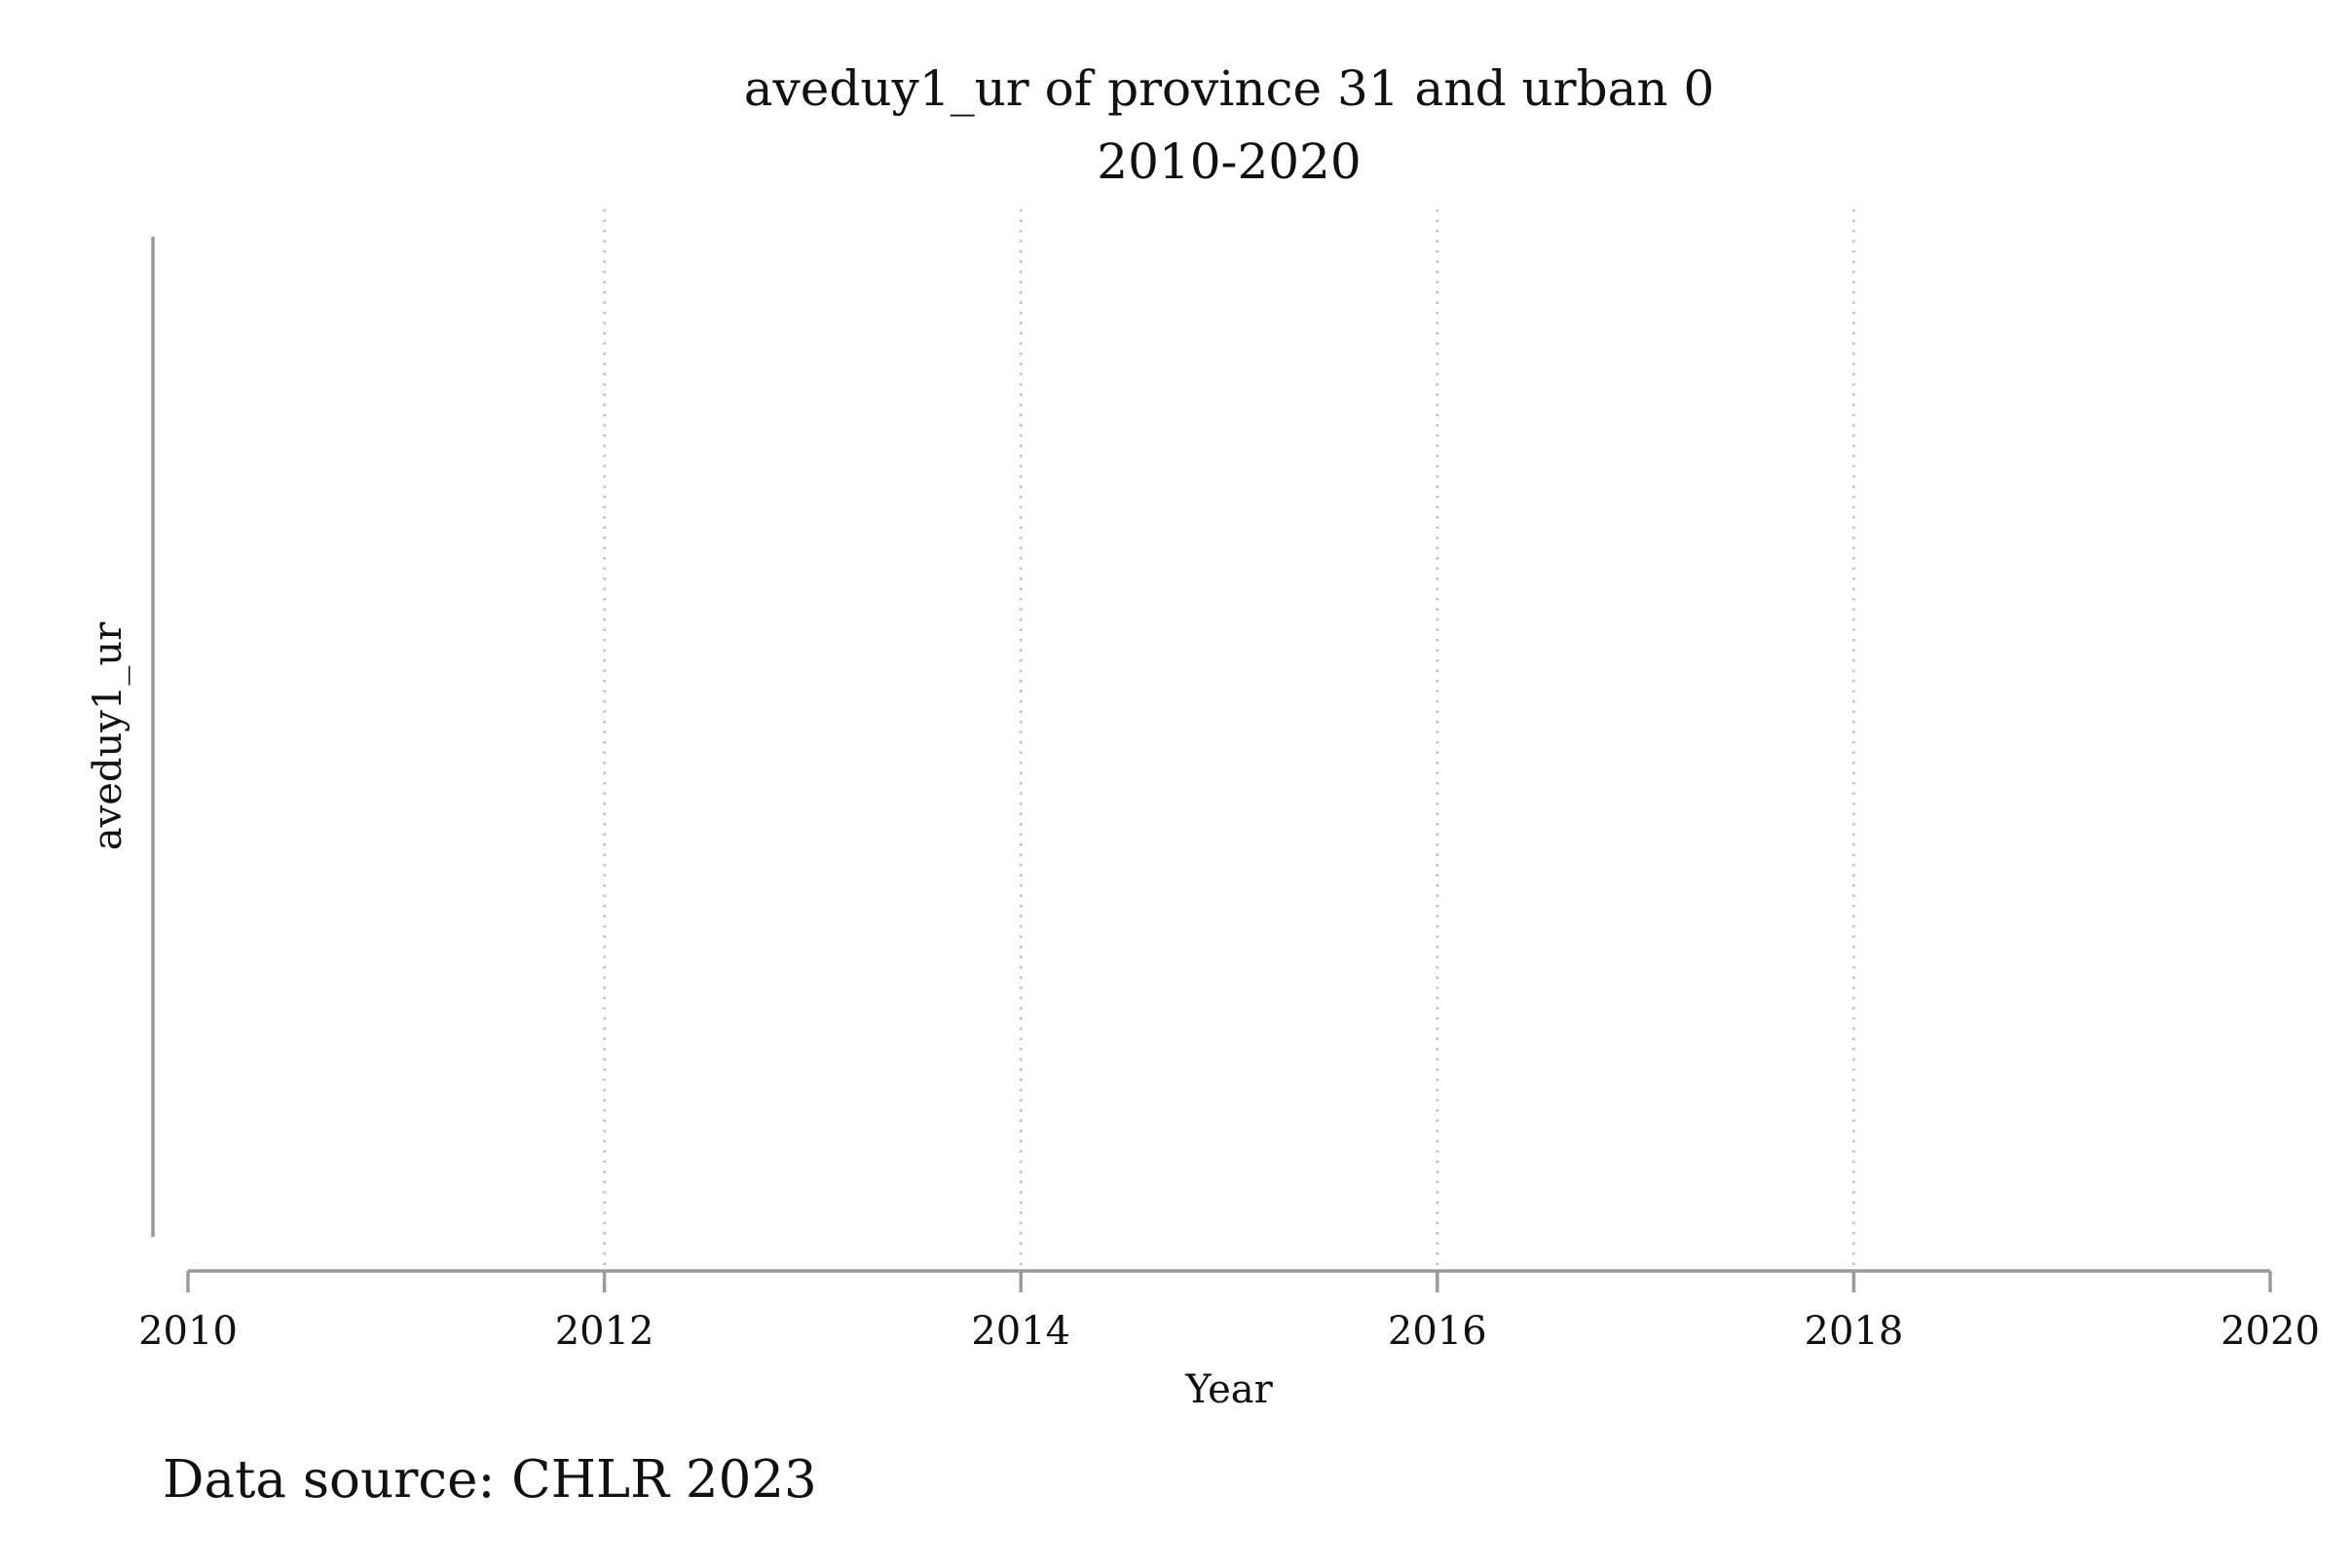 Image resolution: width=2352 pixels, height=1568 pixels. Describe the element at coordinates (1229, 88) in the screenshot. I see `chart-title: aveduy1_ur of province 31 and urban 0` at that location.